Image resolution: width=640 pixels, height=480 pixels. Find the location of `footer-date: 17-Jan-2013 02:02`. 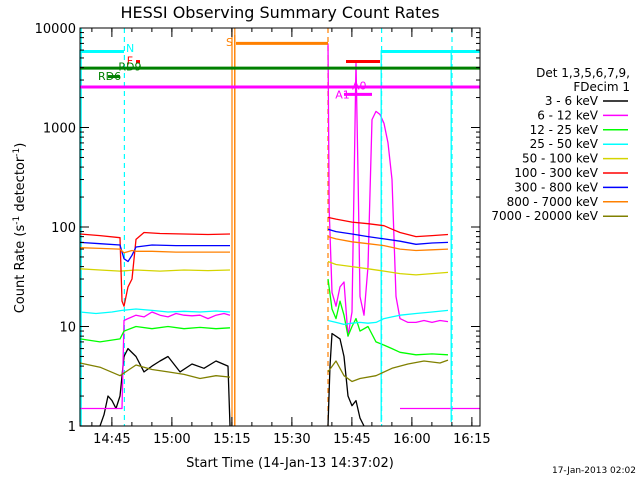

footer-date: 17-Jan-2013 02:02 is located at coordinates (594, 471).